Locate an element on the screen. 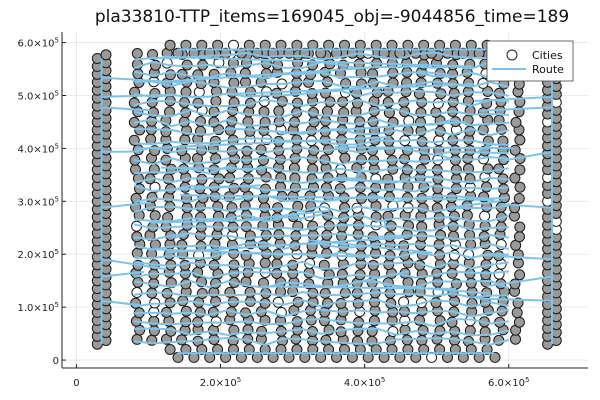 This screenshot has width=600, height=400. y-tick-label: 2.0×105 is located at coordinates (38, 254).